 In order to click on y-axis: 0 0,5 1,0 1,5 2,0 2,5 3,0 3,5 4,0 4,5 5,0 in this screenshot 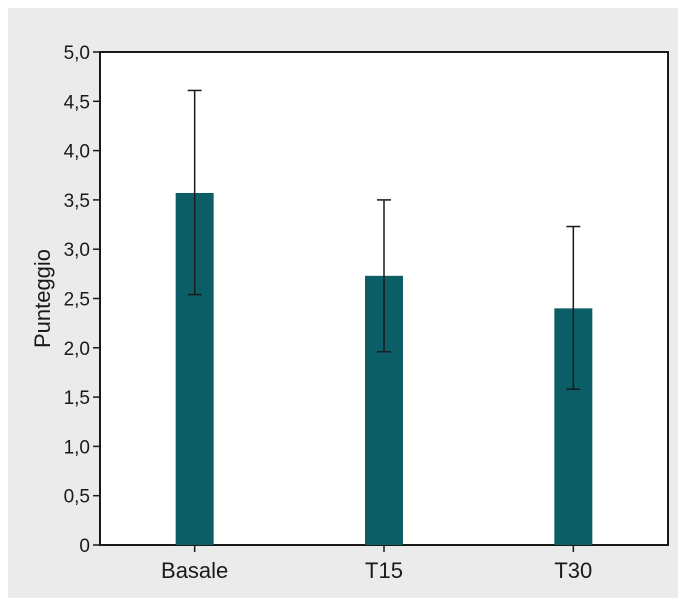, I will do `click(82, 300)`.